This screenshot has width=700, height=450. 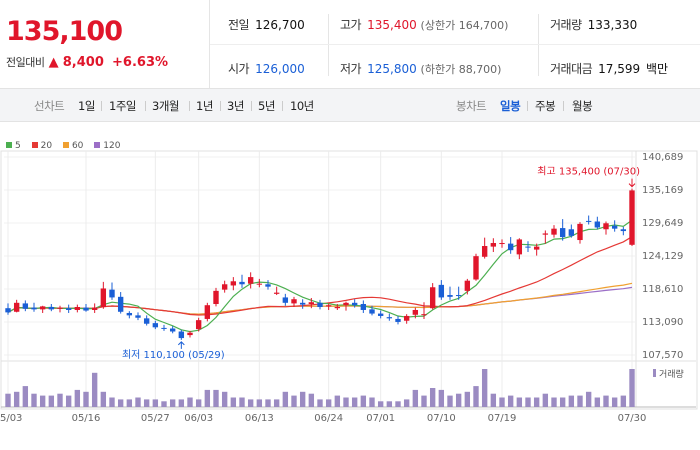 I want to click on y-tick-label: 129,649, so click(x=662, y=223).